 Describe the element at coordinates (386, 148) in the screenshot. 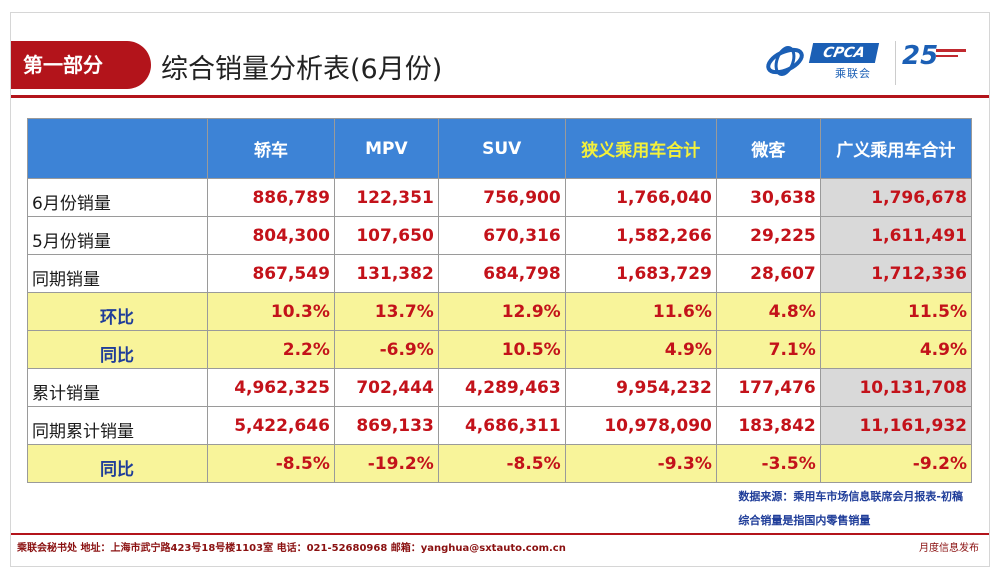

I see `column-header: MPV` at that location.